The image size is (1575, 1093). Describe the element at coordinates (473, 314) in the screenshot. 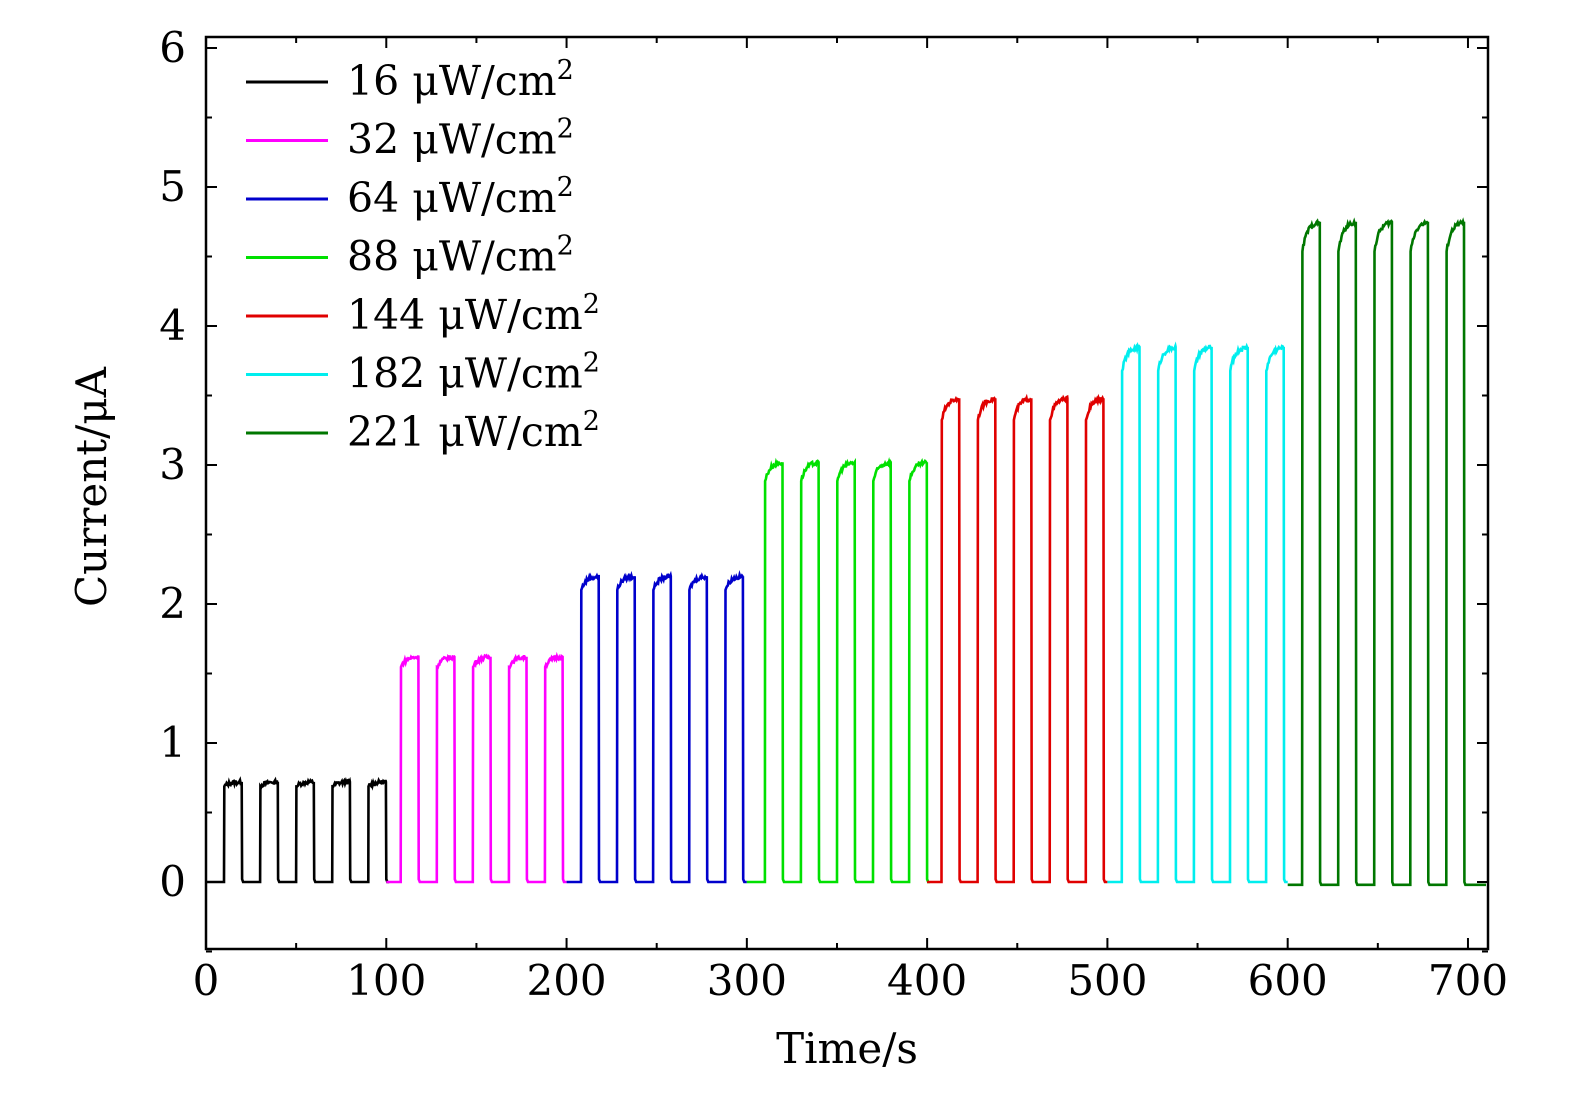

I see `legend-label: 144 μW/cm2` at that location.